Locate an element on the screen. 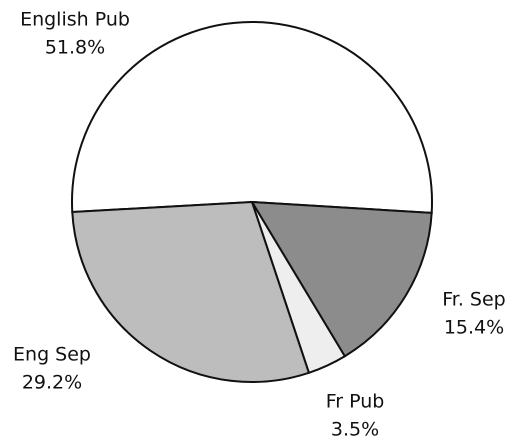 This screenshot has height=442, width=509. pie-slice is located at coordinates (341, 279).